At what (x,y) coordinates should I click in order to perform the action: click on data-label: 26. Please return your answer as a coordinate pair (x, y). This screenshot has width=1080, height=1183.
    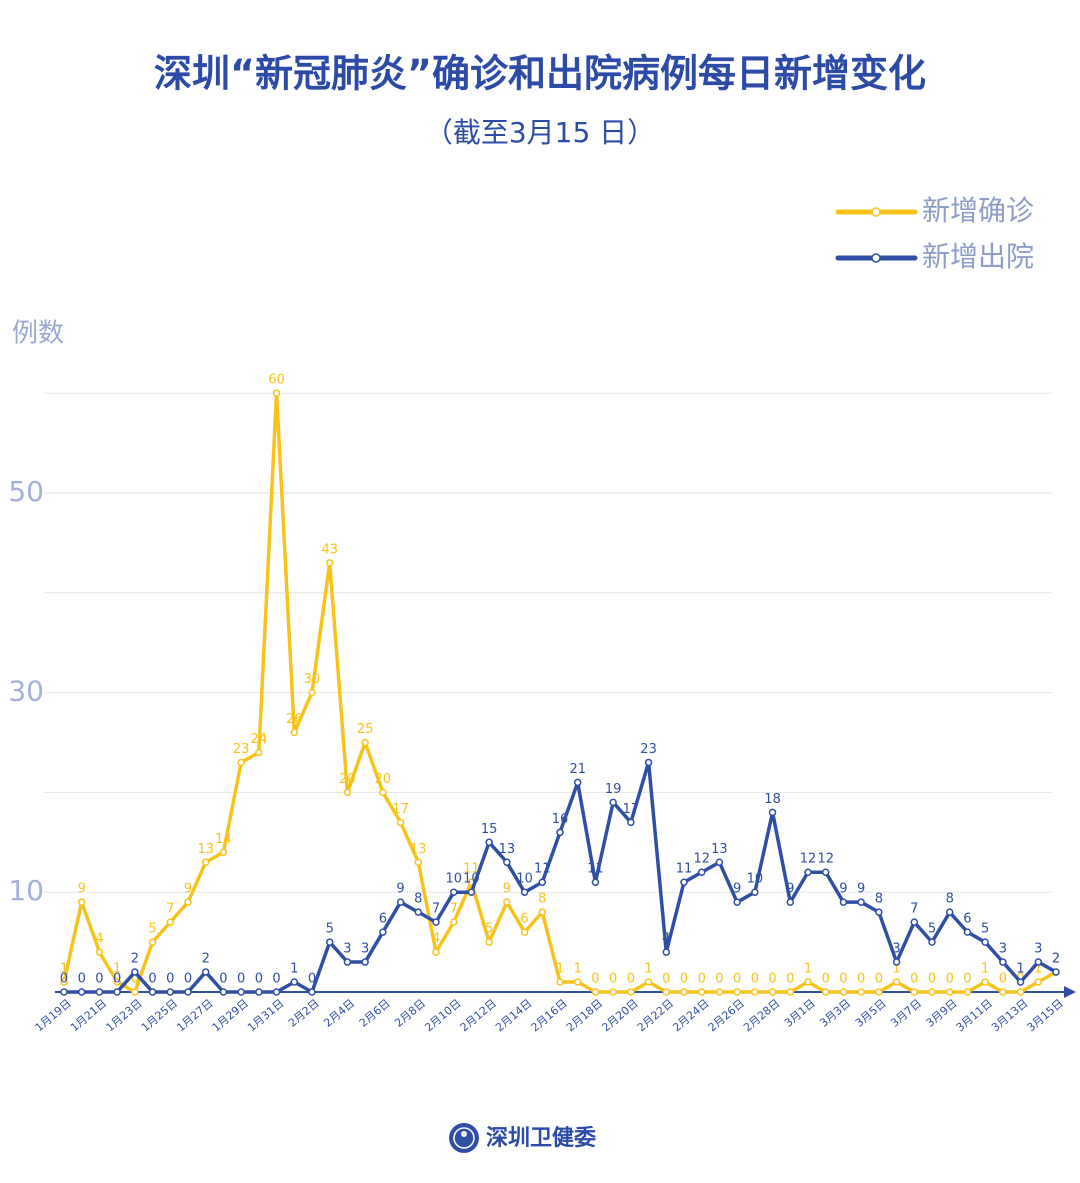
    Looking at the image, I should click on (294, 719).